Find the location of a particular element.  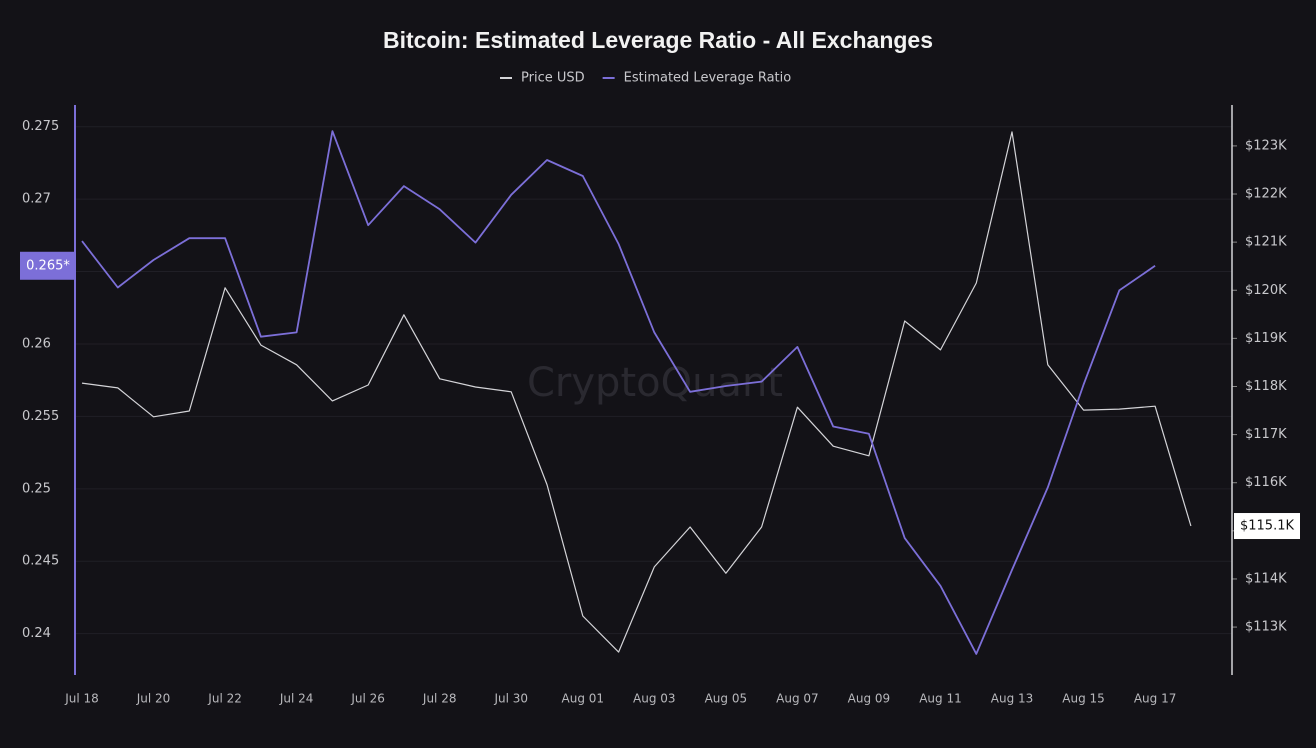

end-label: $115.1K is located at coordinates (1267, 526).